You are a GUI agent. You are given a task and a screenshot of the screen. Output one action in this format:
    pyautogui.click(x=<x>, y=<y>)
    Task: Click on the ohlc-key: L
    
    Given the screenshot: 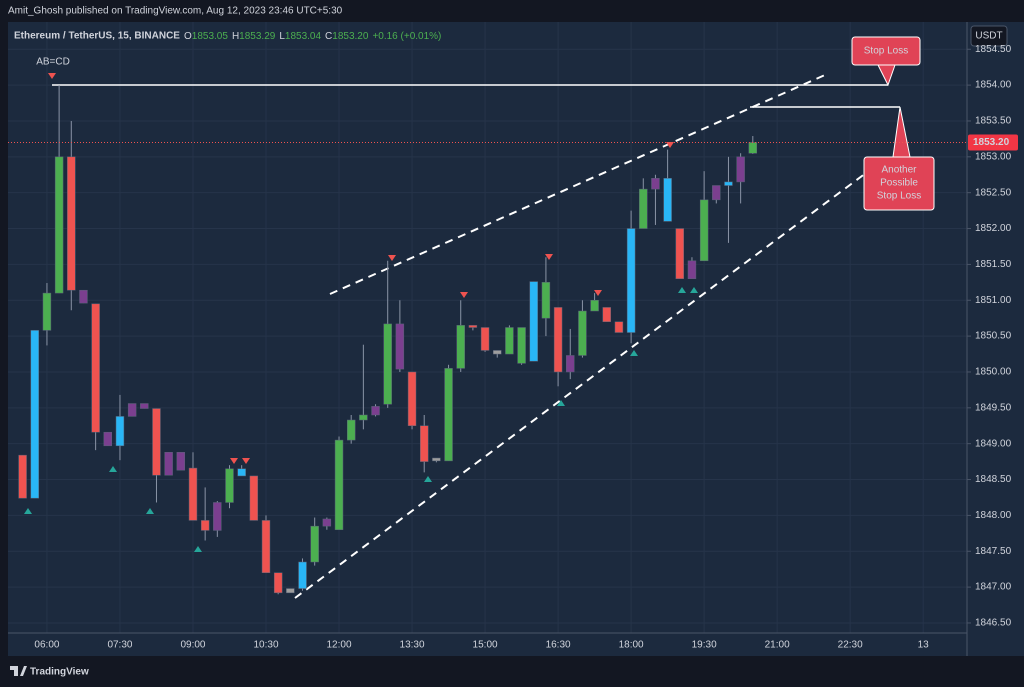 What is the action you would take?
    pyautogui.click(x=282, y=36)
    